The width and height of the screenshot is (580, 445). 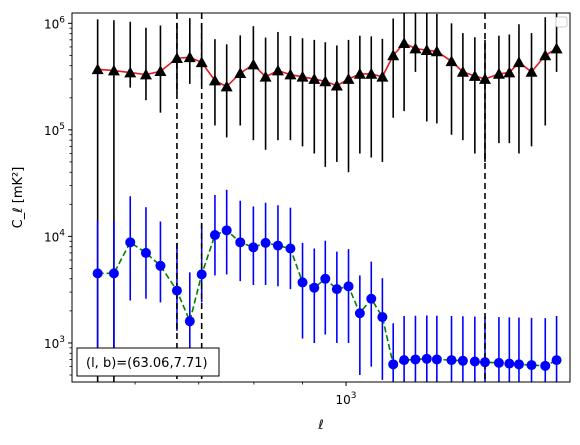 I want to click on legend-box, so click(x=561, y=22).